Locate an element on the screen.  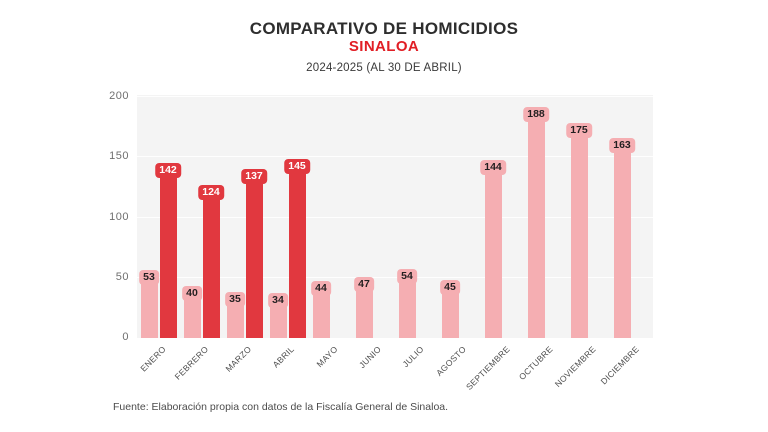
bar-value-label: 175 is located at coordinates (579, 131).